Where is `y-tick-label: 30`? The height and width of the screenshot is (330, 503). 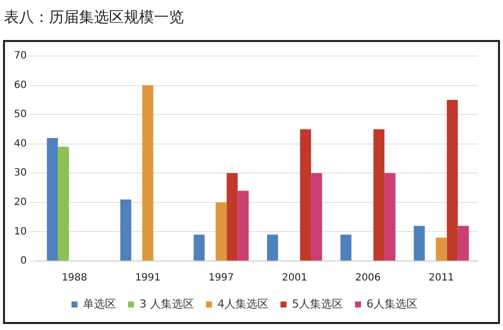 y-tick-label: 30 is located at coordinates (20, 173).